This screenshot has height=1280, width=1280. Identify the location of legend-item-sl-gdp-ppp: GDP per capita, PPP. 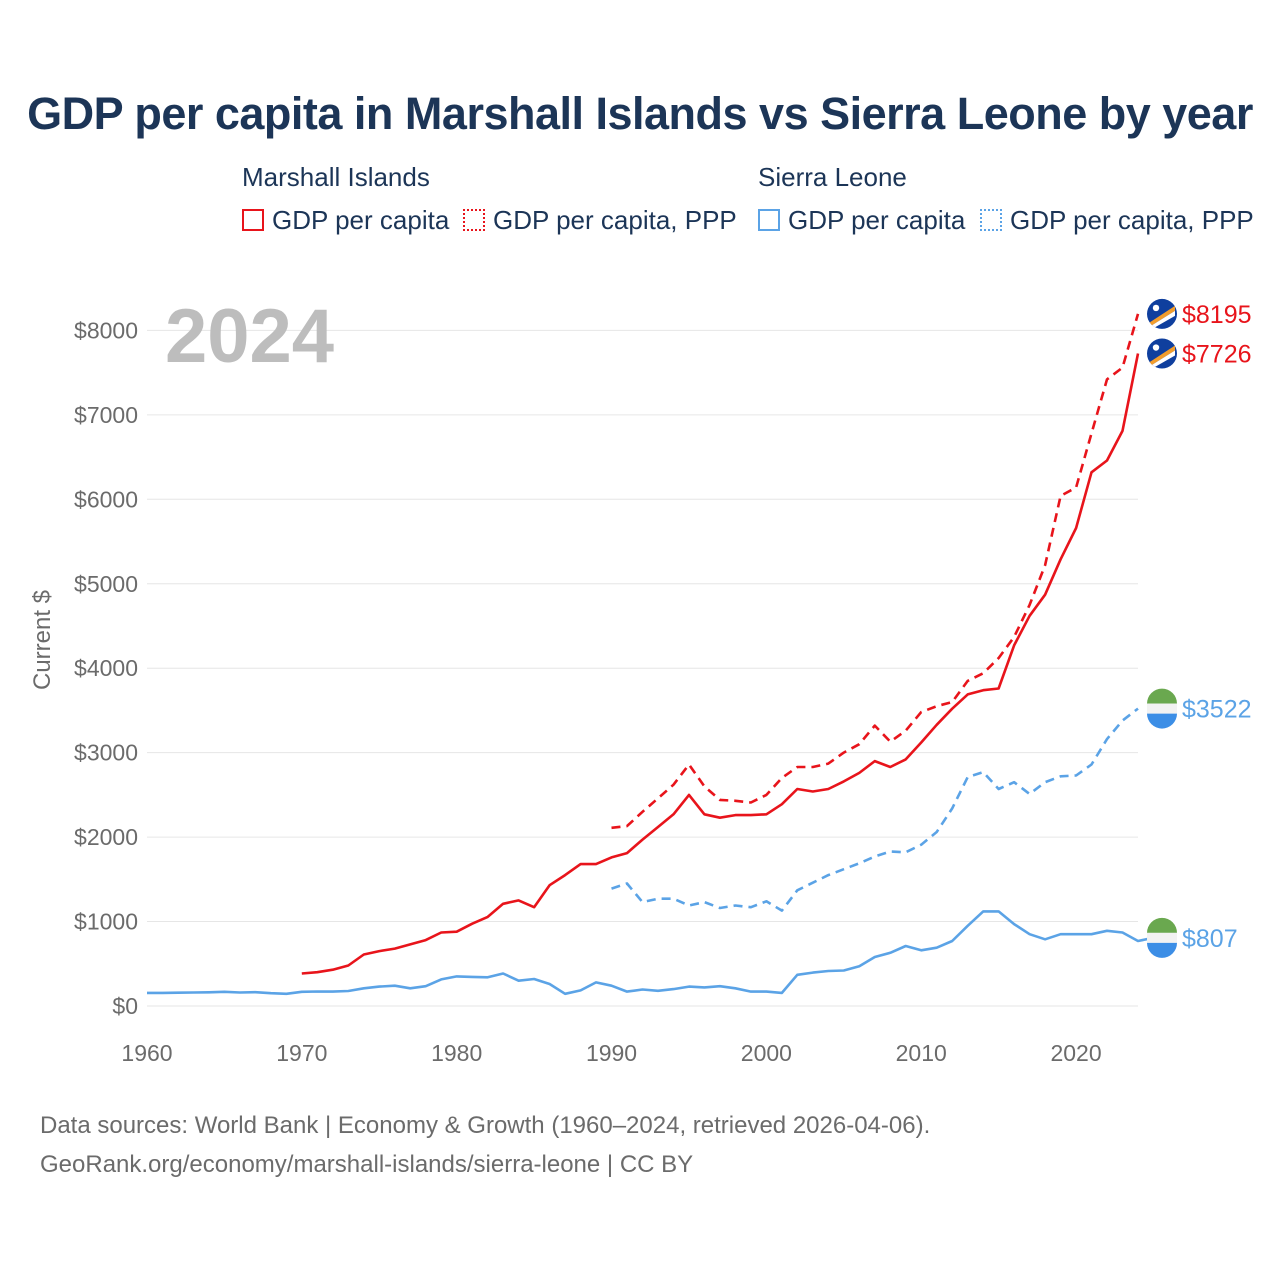
(1117, 220).